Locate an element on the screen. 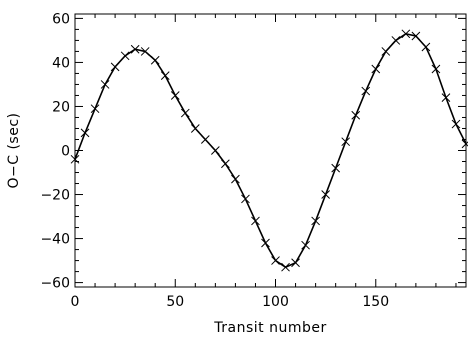  y-tick-label: 60 is located at coordinates (61, 19).